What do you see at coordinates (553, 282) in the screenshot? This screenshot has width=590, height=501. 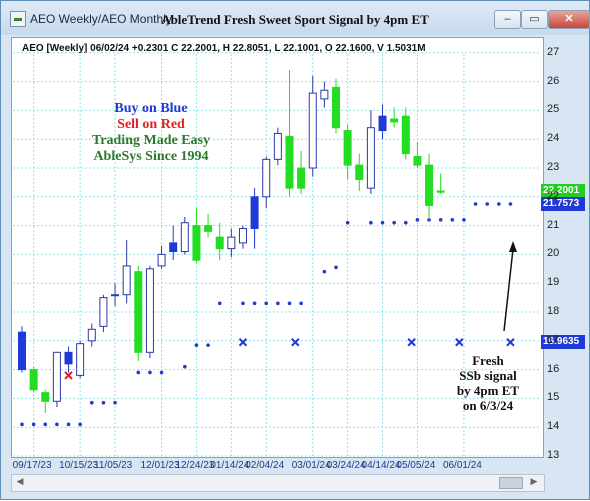 I see `y-tick-label: 19` at bounding box center [553, 282].